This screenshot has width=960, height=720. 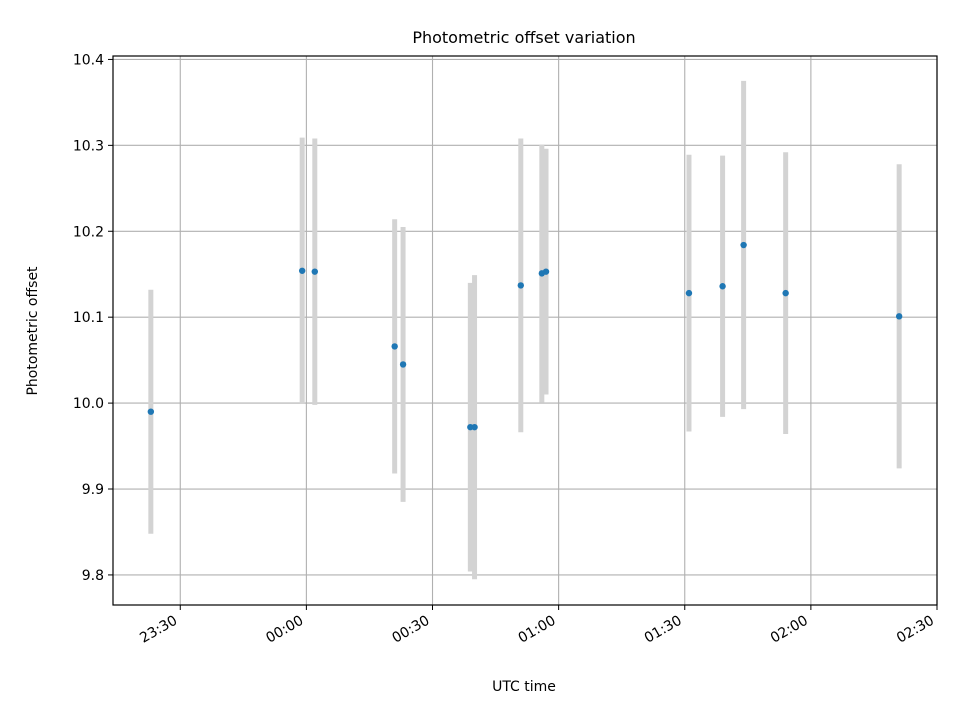 What do you see at coordinates (284, 630) in the screenshot?
I see `x-tick-label: 00:00` at bounding box center [284, 630].